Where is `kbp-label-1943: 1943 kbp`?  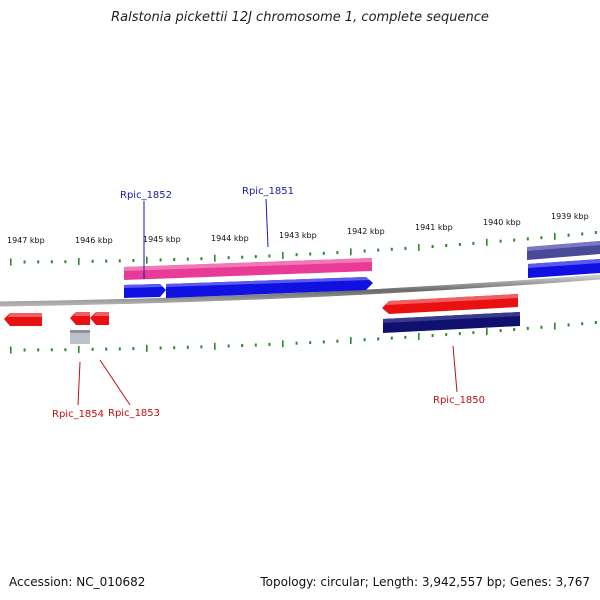 kbp-label-1943: 1943 kbp is located at coordinates (298, 235).